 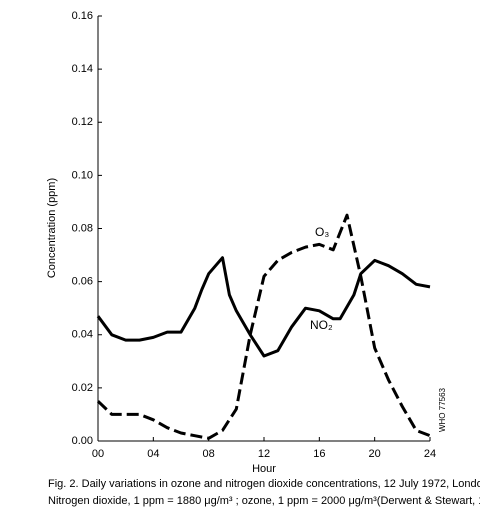 What do you see at coordinates (430, 454) in the screenshot?
I see `x-tick-label: 24` at bounding box center [430, 454].